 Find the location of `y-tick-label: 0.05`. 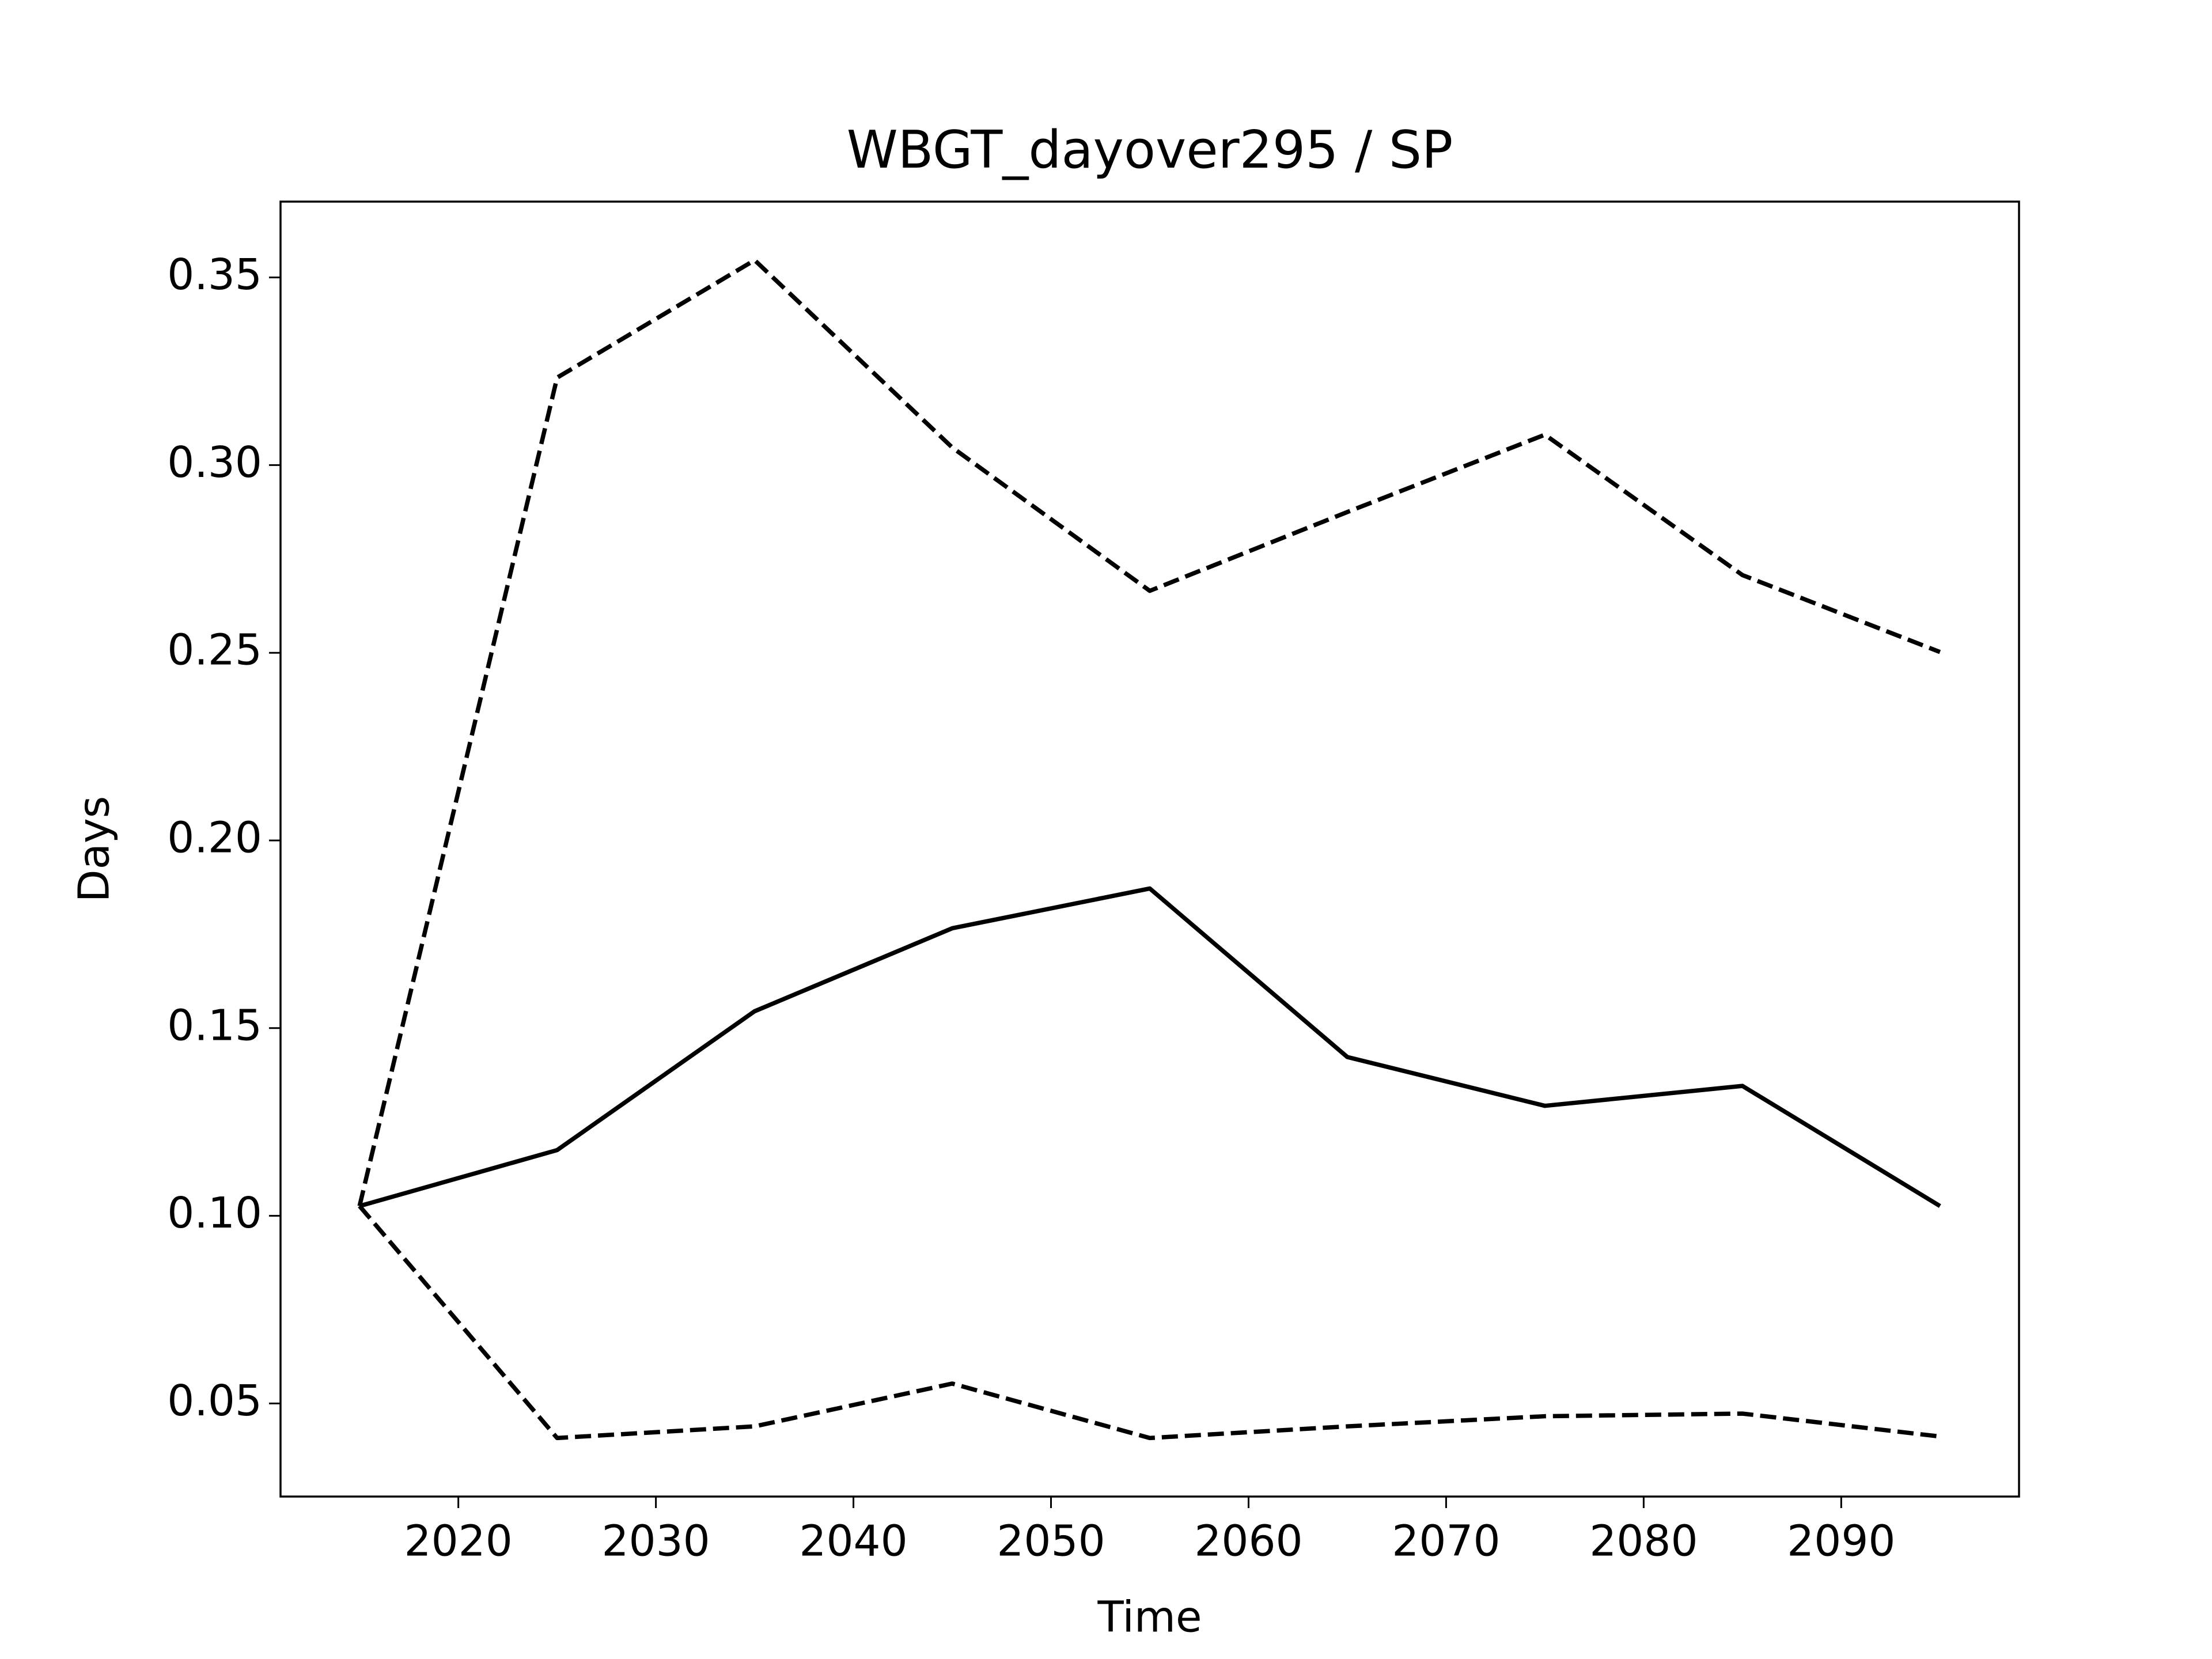

y-tick-label: 0.05 is located at coordinates (214, 1401).